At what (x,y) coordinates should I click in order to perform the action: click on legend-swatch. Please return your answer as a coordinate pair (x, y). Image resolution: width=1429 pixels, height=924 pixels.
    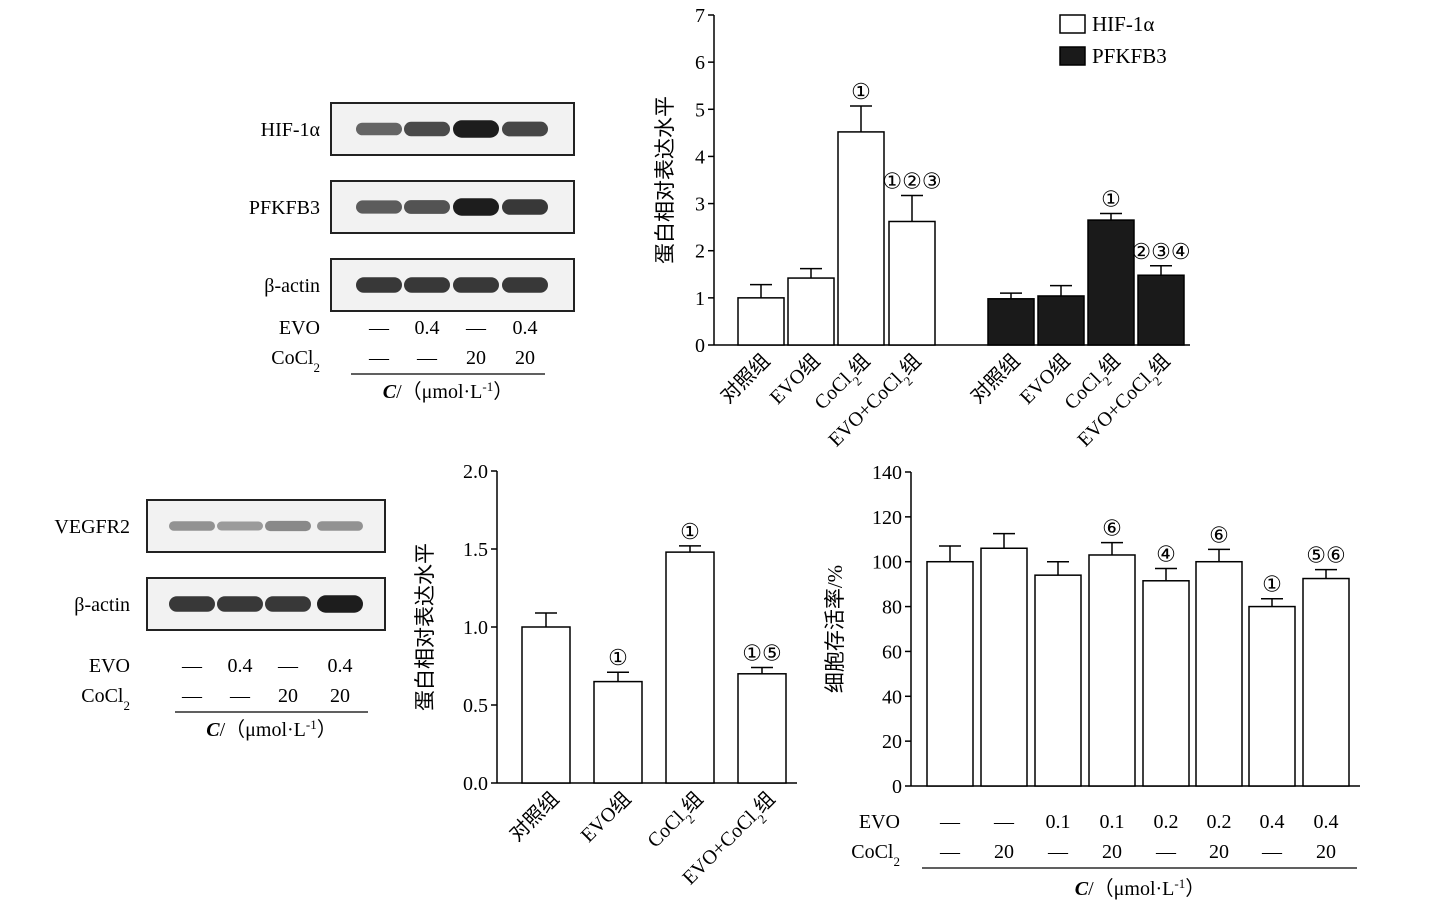
    Looking at the image, I should click on (1072, 56).